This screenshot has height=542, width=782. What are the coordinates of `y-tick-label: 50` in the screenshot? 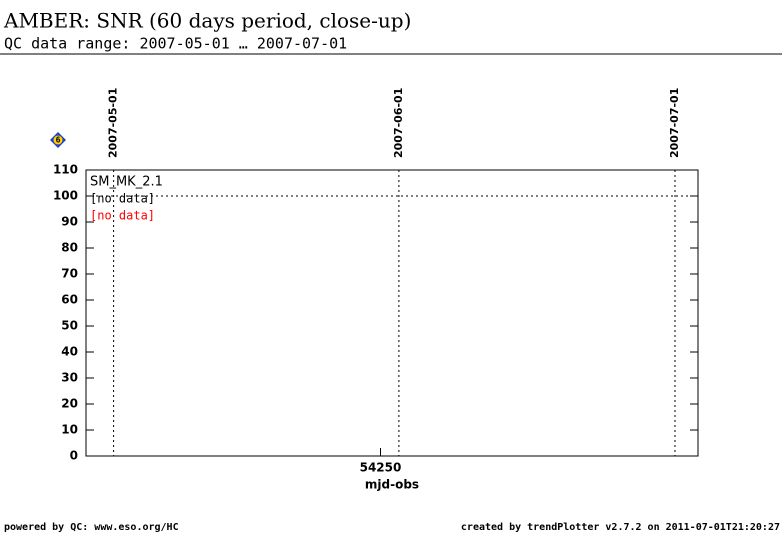 It's located at (69, 326).